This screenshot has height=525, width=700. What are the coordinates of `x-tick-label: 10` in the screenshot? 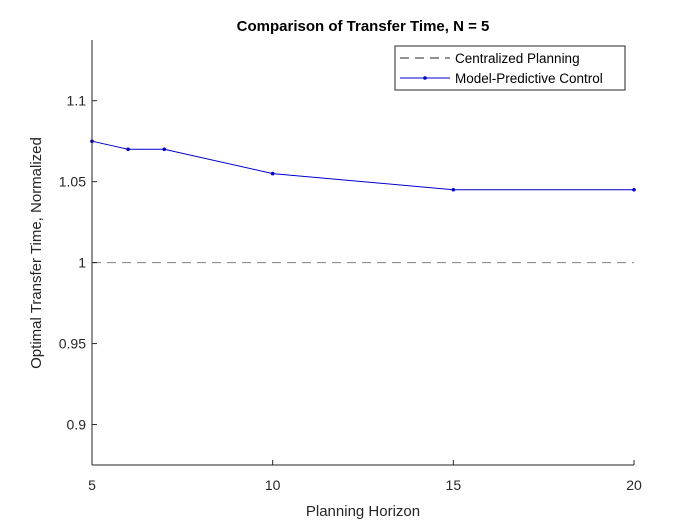 It's located at (273, 485).